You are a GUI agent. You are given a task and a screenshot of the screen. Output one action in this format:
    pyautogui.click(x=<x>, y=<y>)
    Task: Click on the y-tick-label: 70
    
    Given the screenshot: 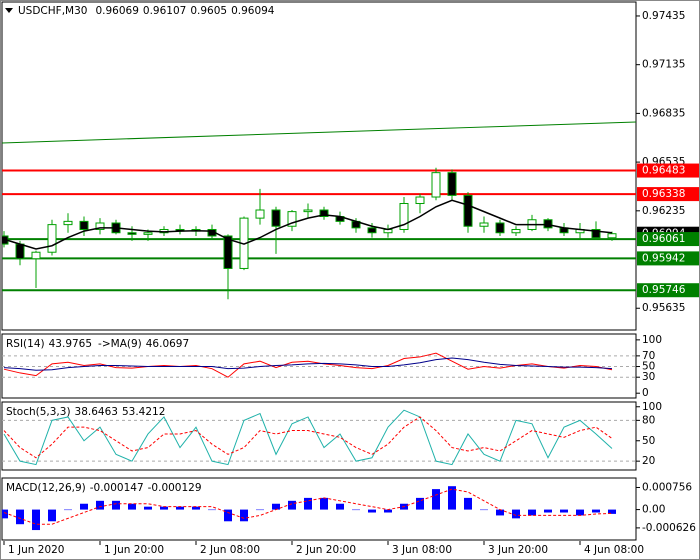 What is the action you would take?
    pyautogui.click(x=648, y=356)
    